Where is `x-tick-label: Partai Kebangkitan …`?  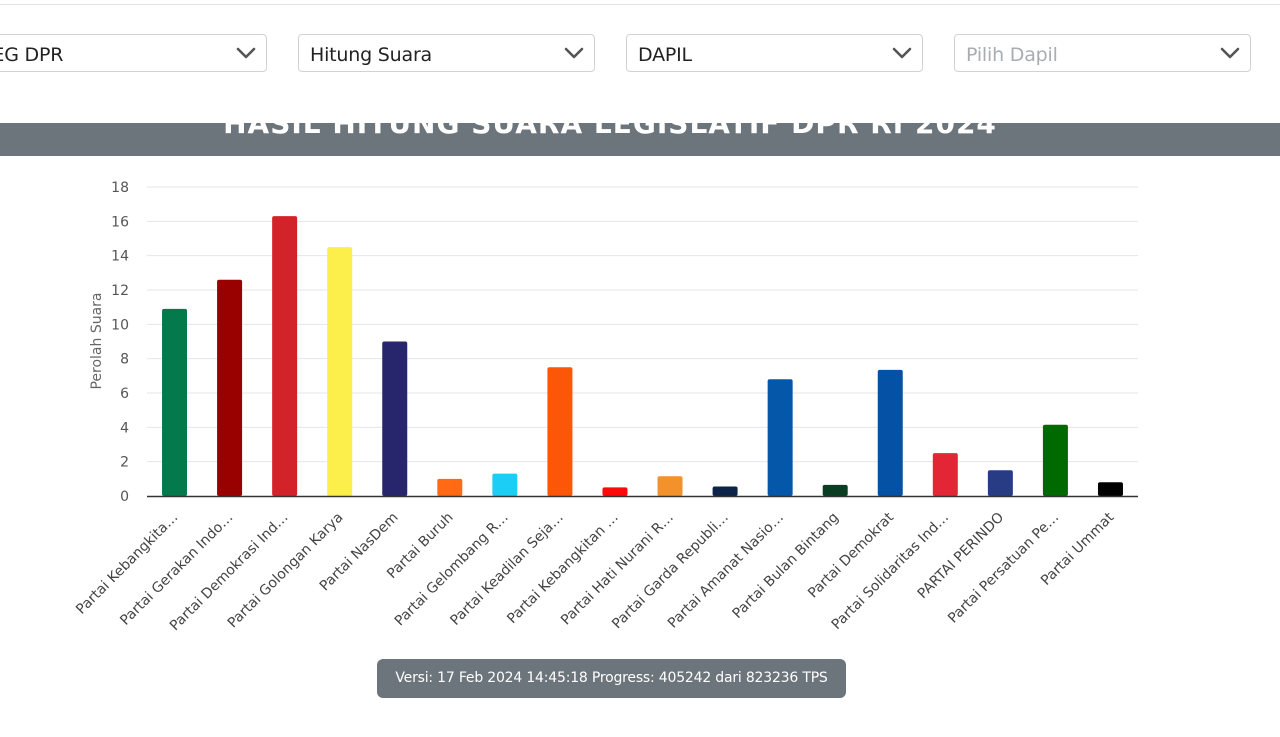
x-tick-label: Partai Kebangkitan … is located at coordinates (563, 569).